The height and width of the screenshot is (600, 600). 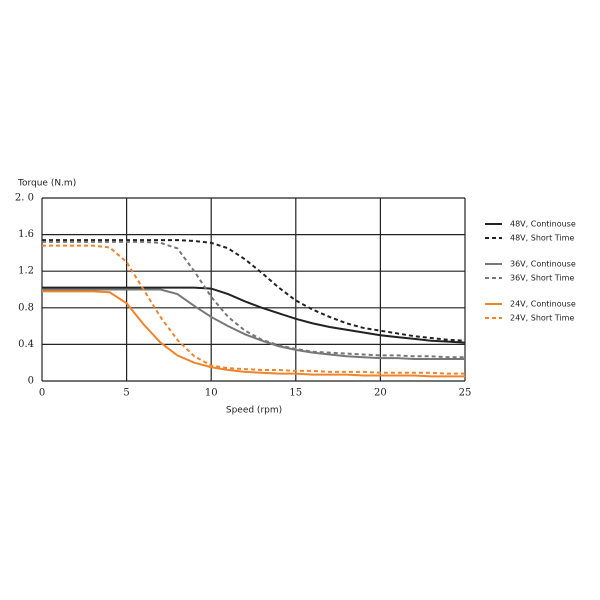 I want to click on legend-label: 36V, Continouse, so click(x=543, y=264).